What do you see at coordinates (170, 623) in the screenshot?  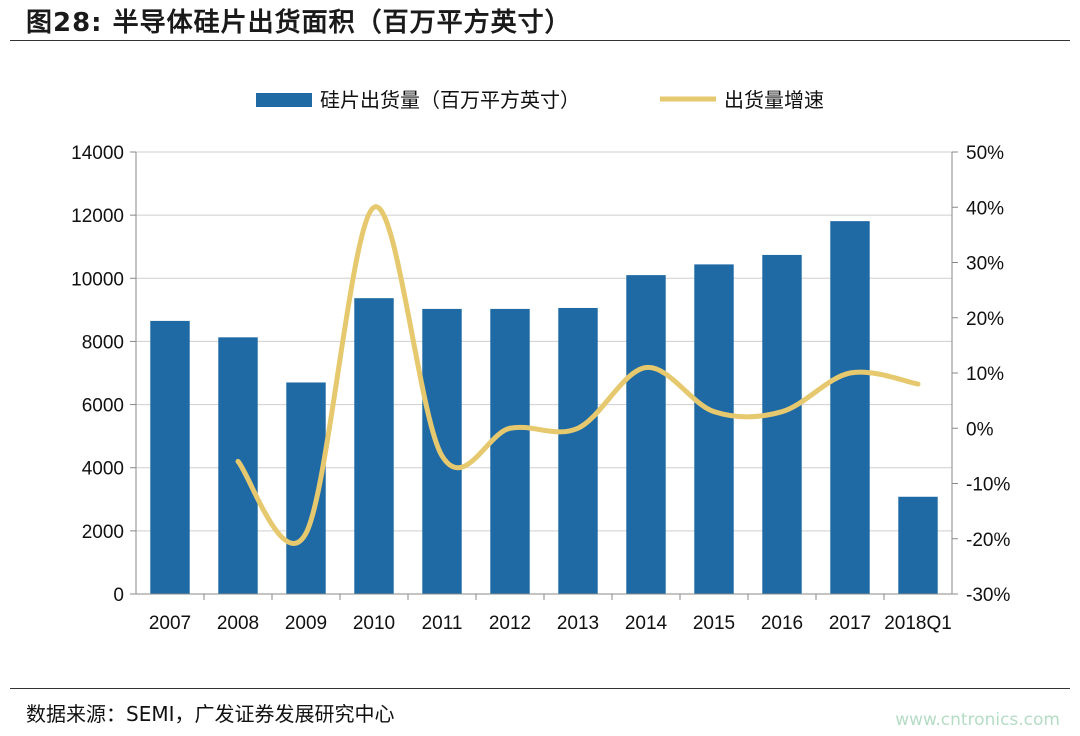 I see `x-tick-label: 2007` at bounding box center [170, 623].